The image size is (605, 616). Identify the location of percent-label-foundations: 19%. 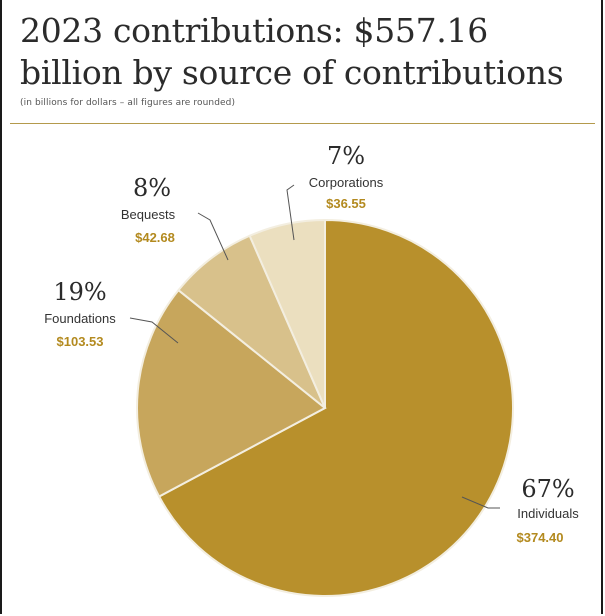
(79, 292).